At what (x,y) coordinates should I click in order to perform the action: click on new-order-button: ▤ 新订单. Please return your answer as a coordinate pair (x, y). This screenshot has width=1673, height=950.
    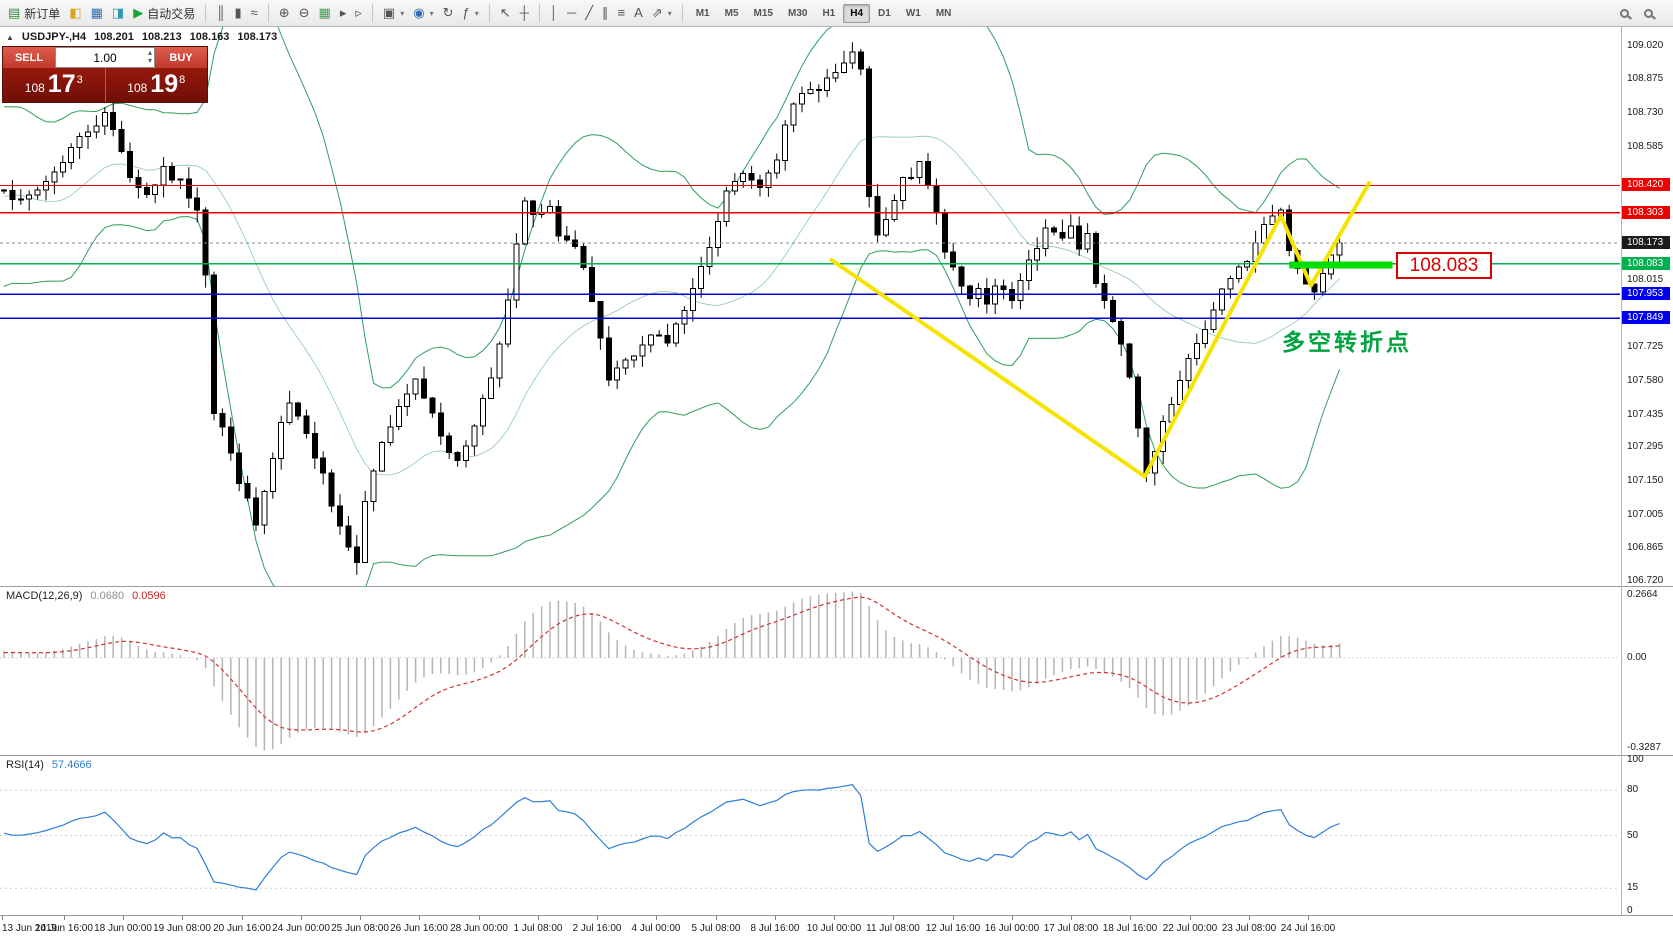
    Looking at the image, I should click on (34, 13).